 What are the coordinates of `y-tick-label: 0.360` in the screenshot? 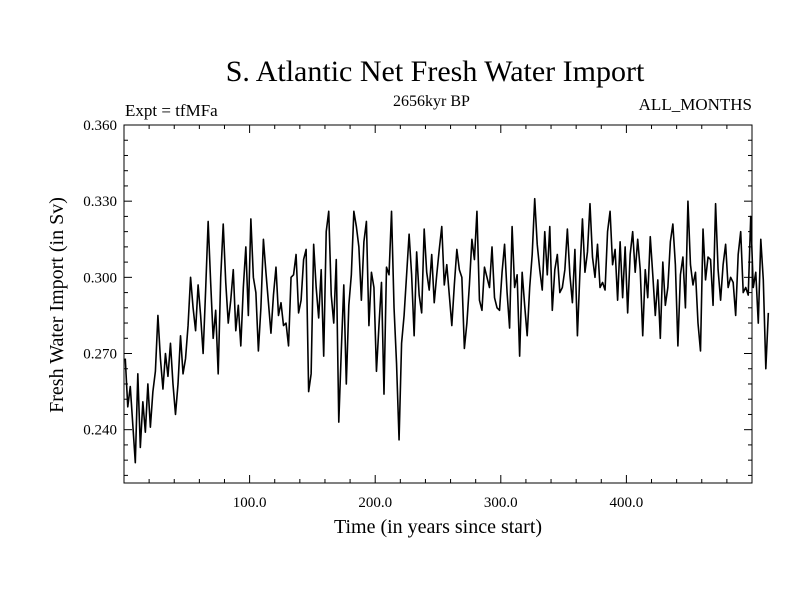 It's located at (100, 126).